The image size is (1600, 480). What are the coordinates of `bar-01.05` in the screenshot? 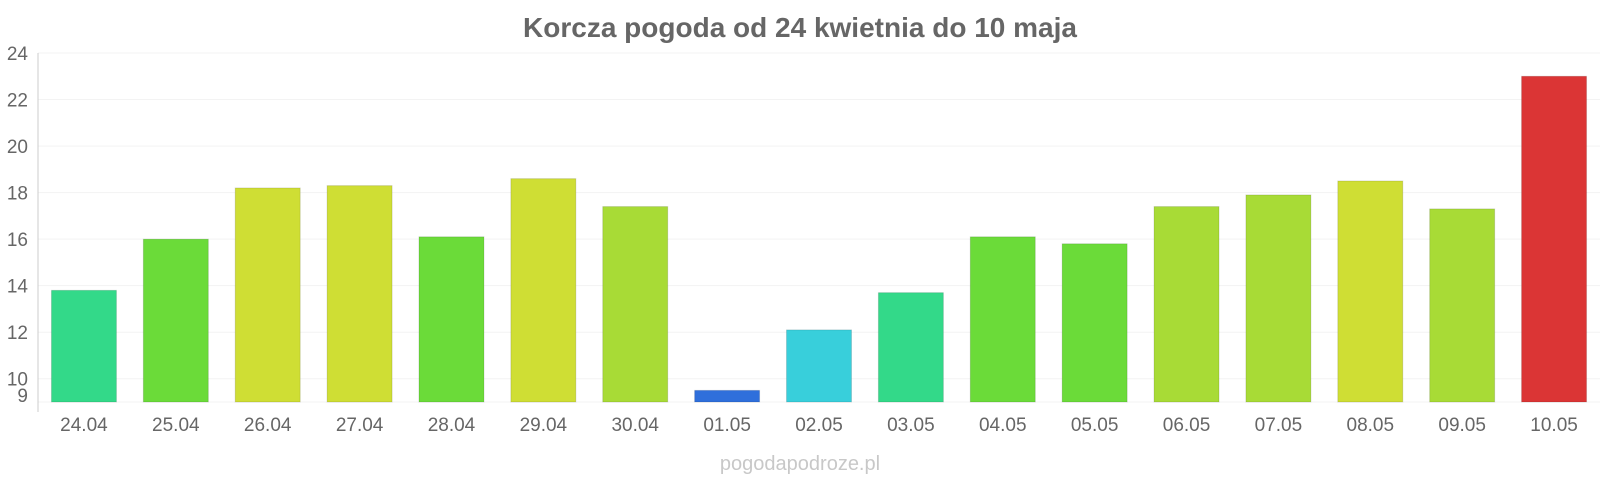 It's located at (727, 396).